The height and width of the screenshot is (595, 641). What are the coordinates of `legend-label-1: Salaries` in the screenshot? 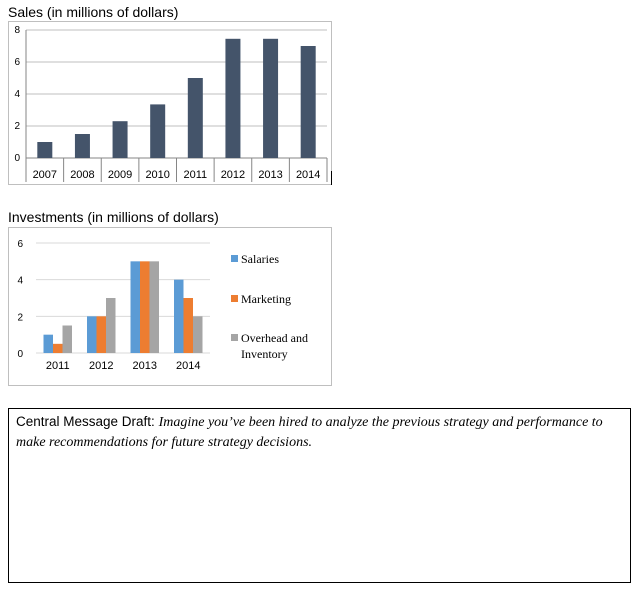 It's located at (260, 259).